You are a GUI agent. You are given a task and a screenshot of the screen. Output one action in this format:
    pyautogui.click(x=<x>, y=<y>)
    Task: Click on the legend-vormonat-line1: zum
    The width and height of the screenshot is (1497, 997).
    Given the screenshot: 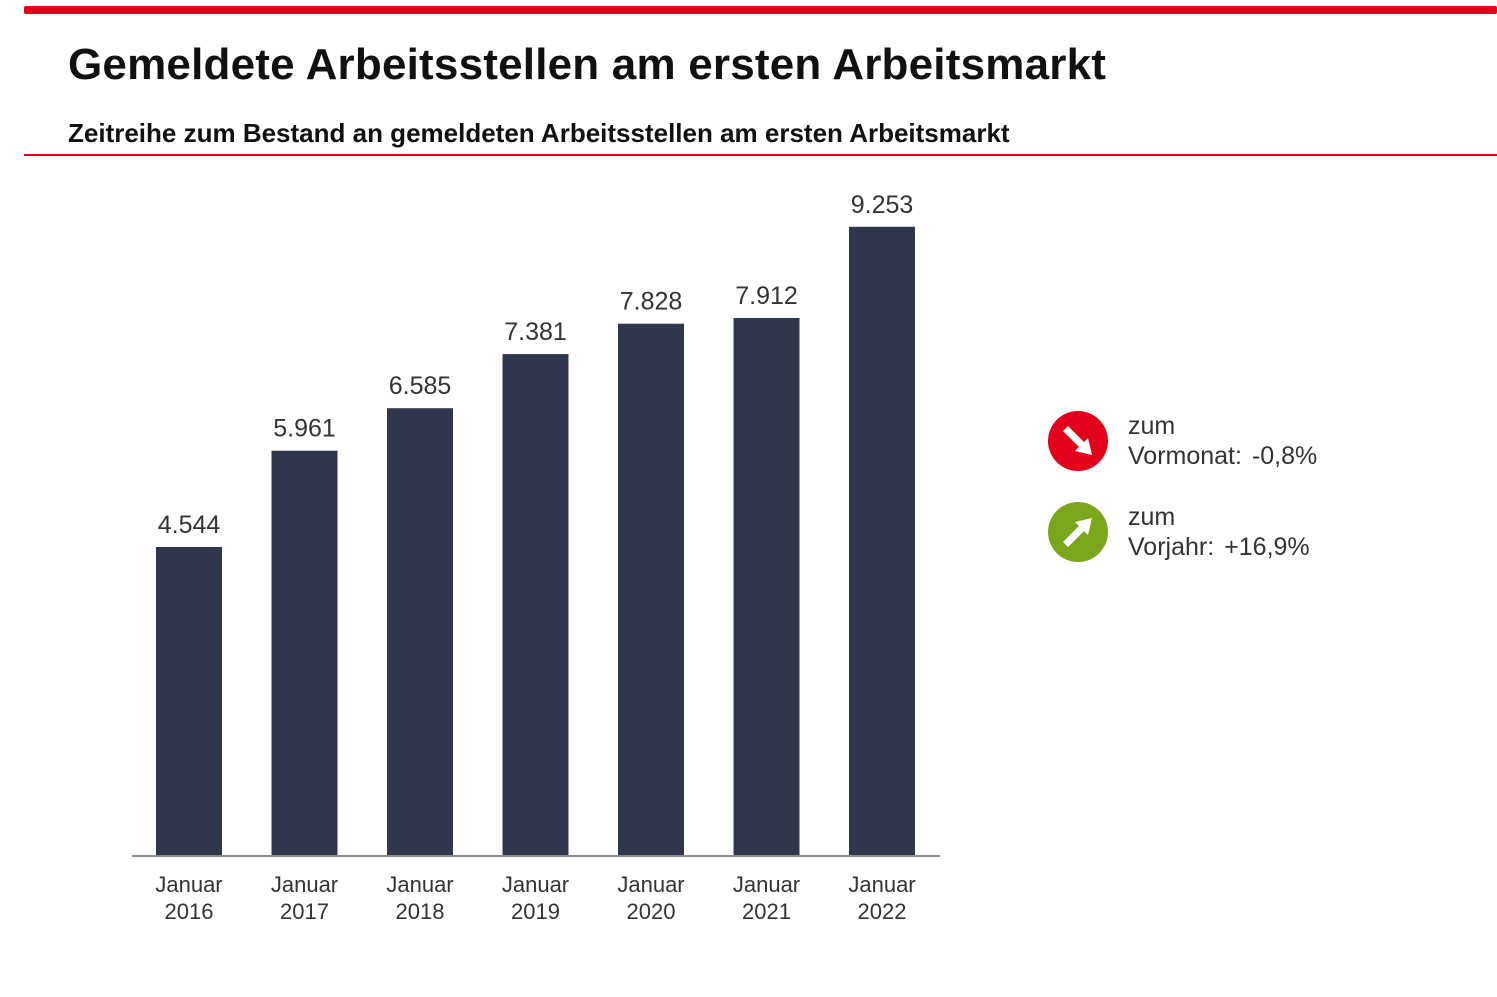 What is the action you would take?
    pyautogui.click(x=1152, y=426)
    